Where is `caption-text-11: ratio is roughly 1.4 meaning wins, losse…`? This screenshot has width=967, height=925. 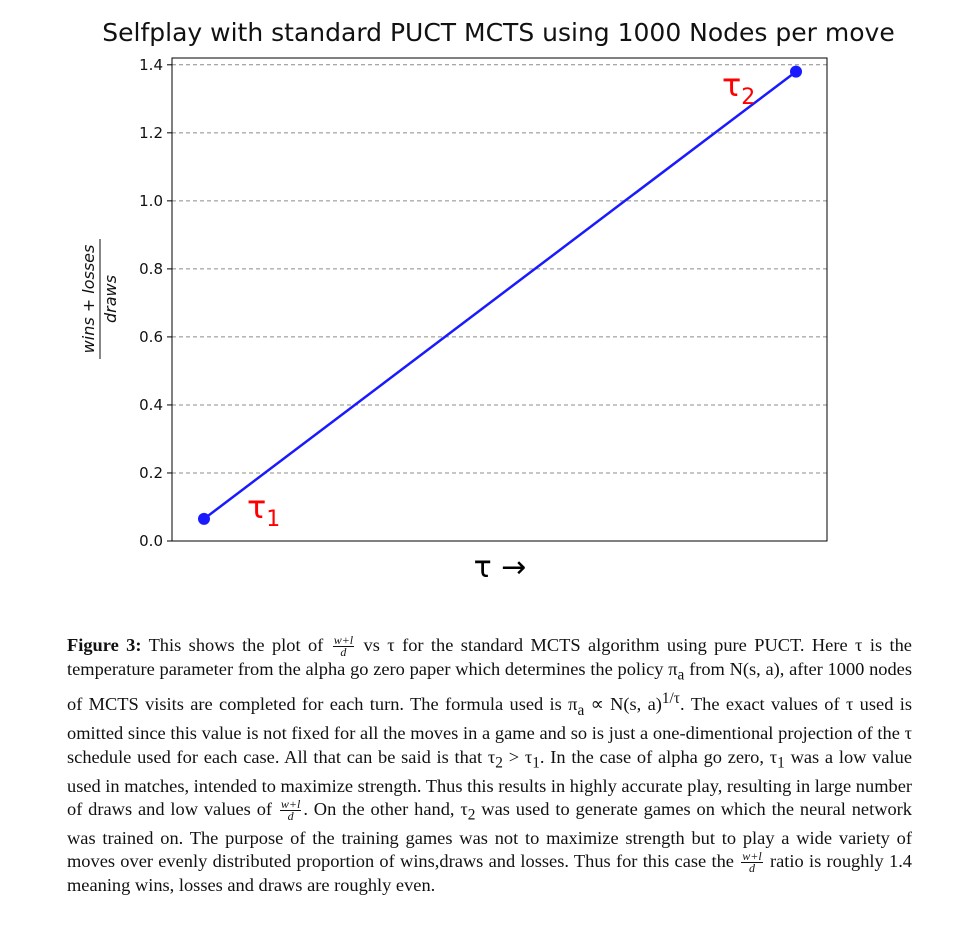
caption-text-11: ratio is roughly 1.4 meaning wins, losse… is located at coordinates (490, 873).